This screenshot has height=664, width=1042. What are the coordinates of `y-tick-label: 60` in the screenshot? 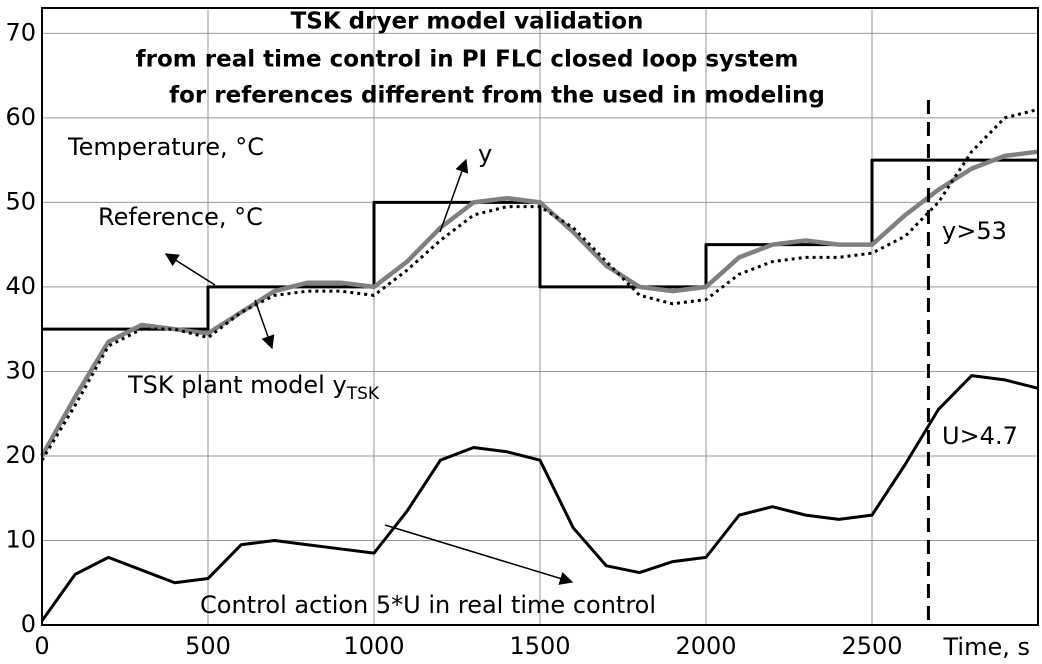 It's located at (20, 117).